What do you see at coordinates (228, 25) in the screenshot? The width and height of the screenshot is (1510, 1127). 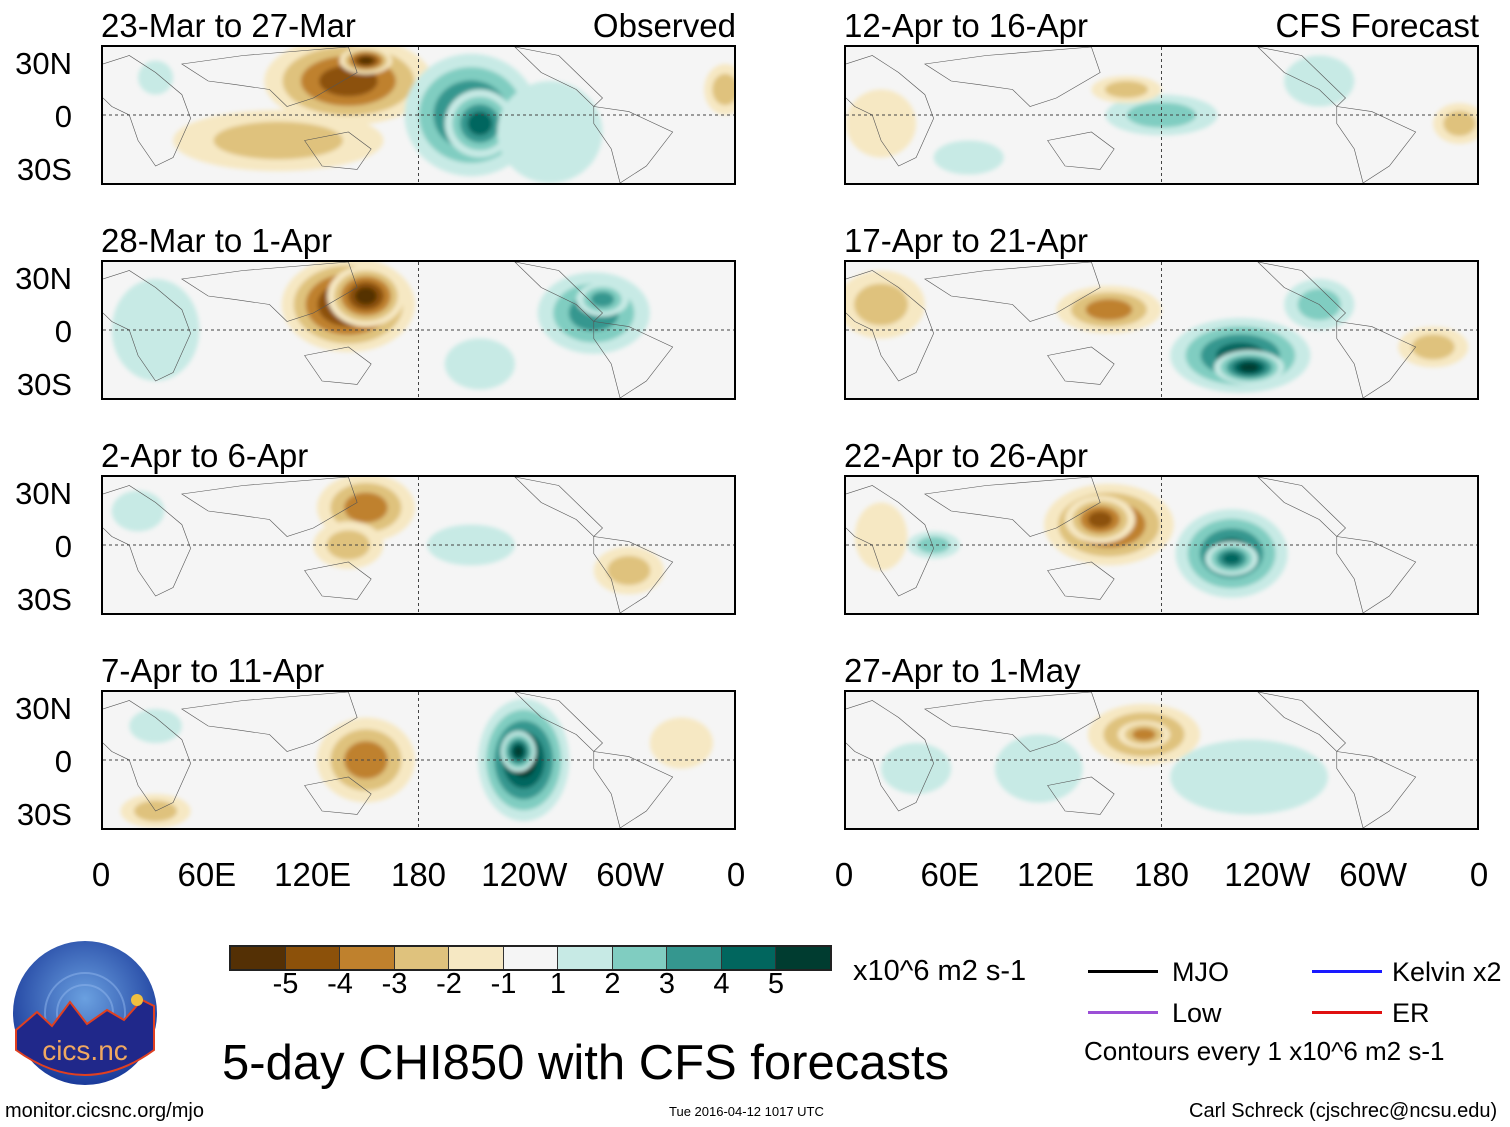 I see `panel-title: 23-Mar to 27-Mar` at bounding box center [228, 25].